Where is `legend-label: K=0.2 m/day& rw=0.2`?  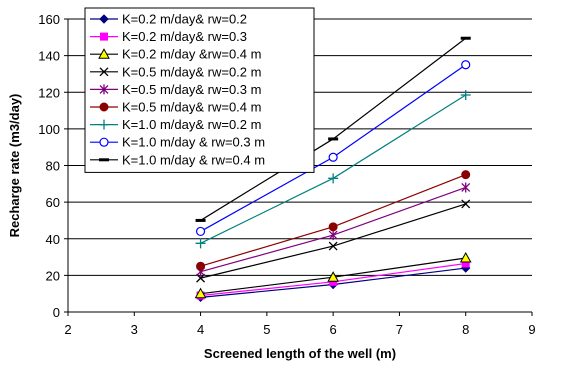 legend-label: K=0.2 m/day& rw=0.2 is located at coordinates (184, 19).